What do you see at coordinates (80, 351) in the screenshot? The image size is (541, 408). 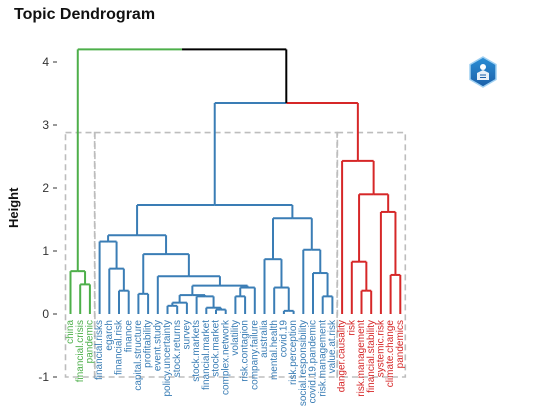 I see `leaf-label: financial.crisis` at bounding box center [80, 351].